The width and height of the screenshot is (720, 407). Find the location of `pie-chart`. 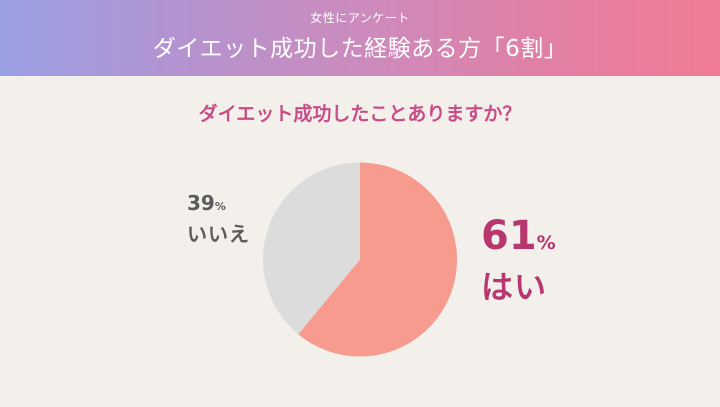

pie-chart is located at coordinates (360, 259).